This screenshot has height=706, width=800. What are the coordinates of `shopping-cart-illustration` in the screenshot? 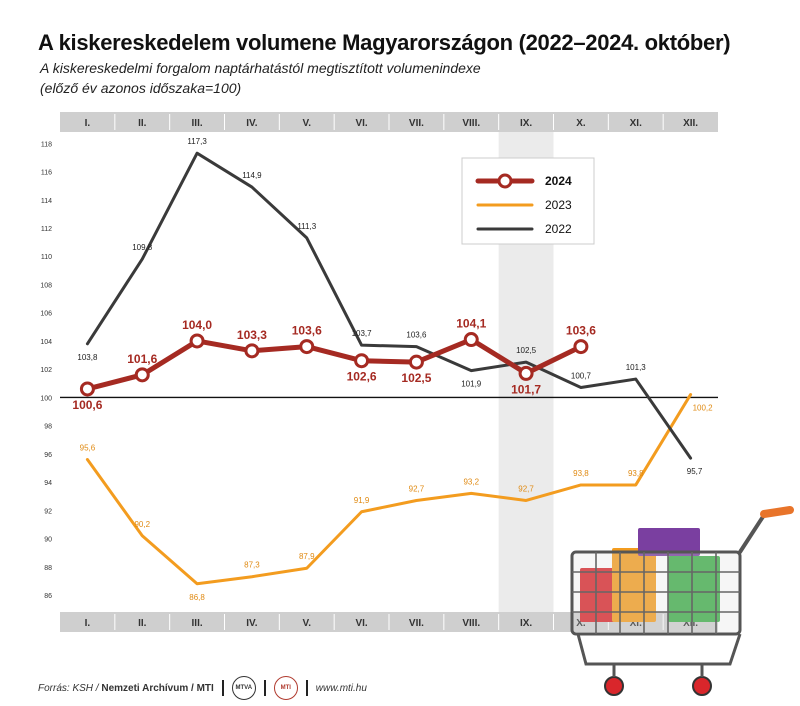 It's located at (682, 601).